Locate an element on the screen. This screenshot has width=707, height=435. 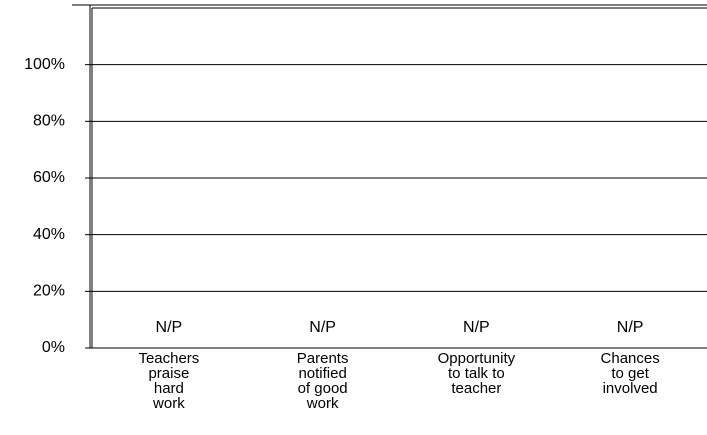
x-tick-label: Opportunity to talk to teacher is located at coordinates (476, 373).